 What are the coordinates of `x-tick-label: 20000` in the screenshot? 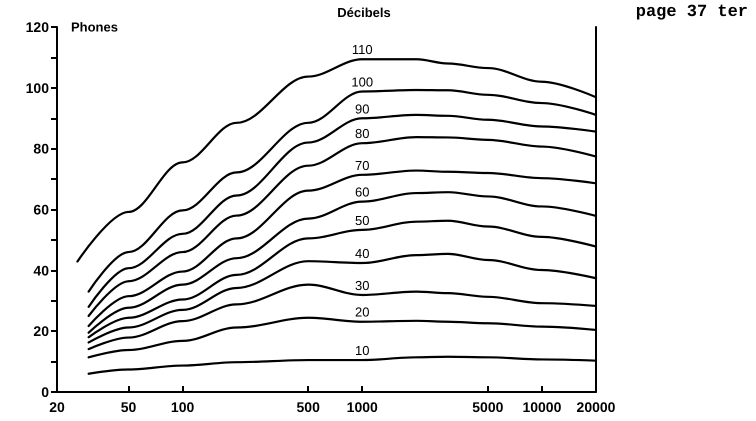 It's located at (596, 407).